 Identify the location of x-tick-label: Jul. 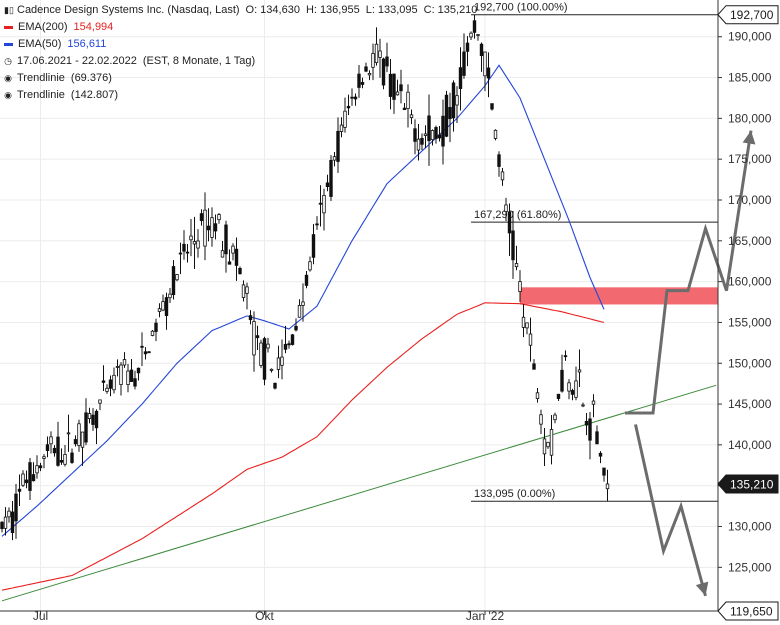
(40, 616).